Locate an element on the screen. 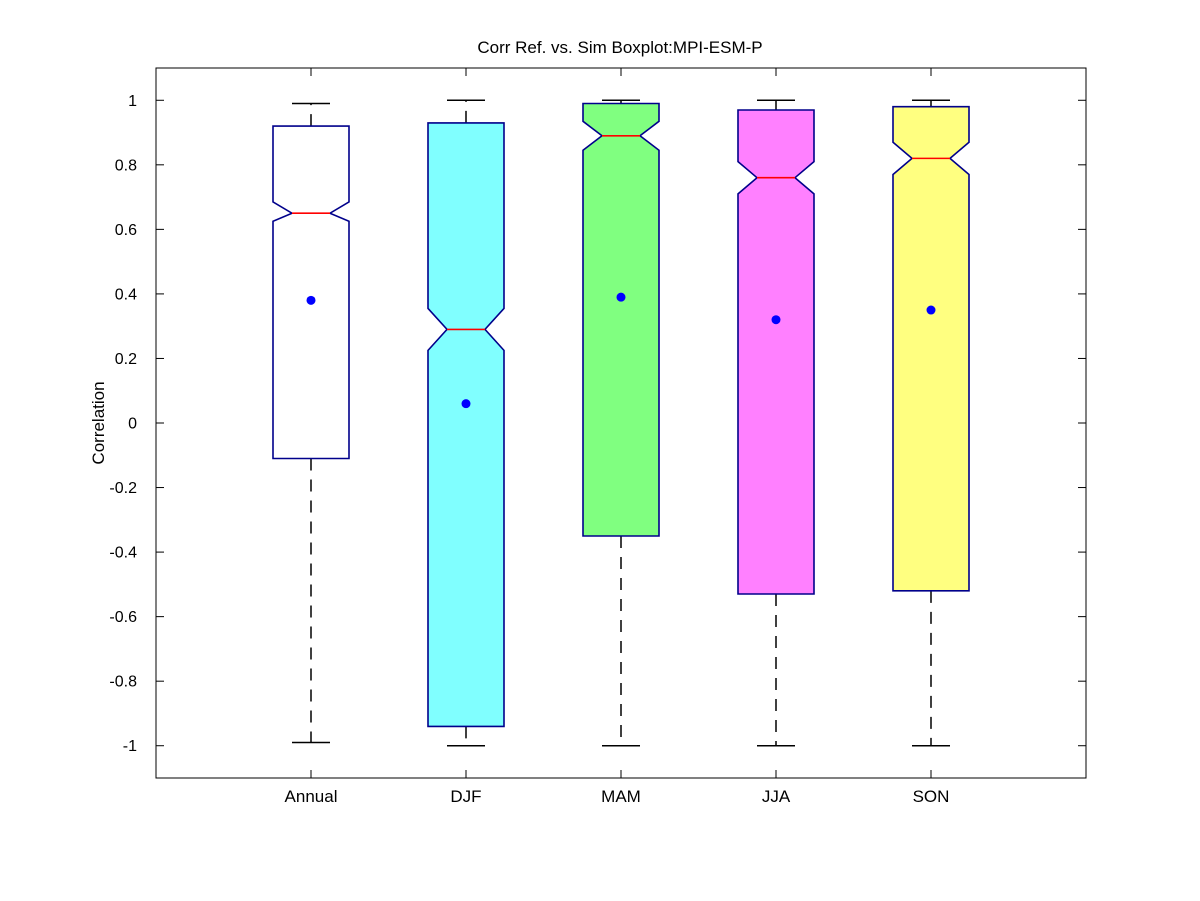  y-axis-label: Correlation is located at coordinates (98, 422).